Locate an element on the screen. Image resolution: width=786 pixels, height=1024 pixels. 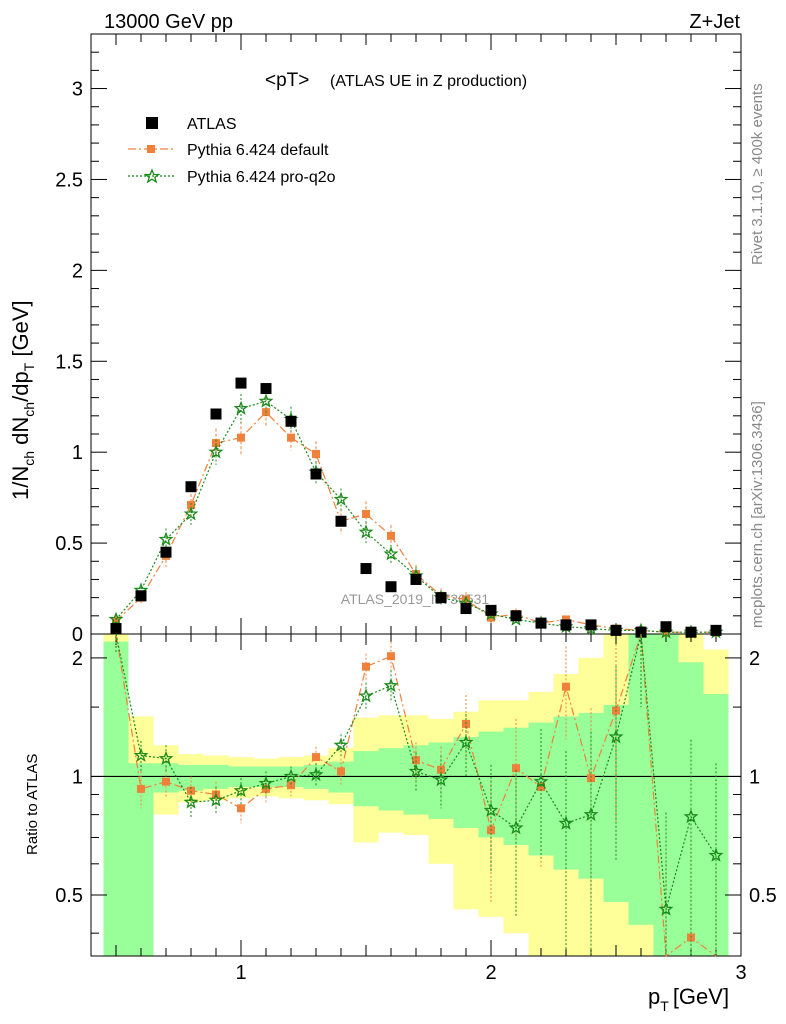
ratio-tick-label: 1 is located at coordinates (77, 777).